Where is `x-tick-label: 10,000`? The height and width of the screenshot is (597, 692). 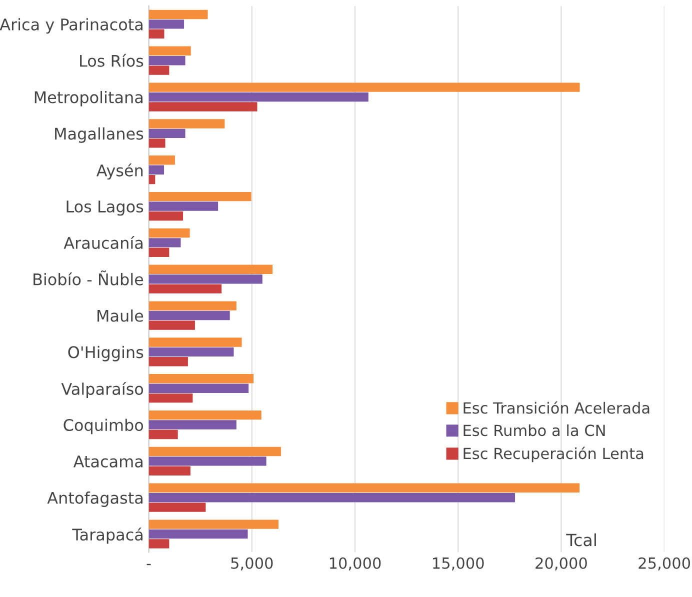 x-tick-label: 10,000 is located at coordinates (355, 563).